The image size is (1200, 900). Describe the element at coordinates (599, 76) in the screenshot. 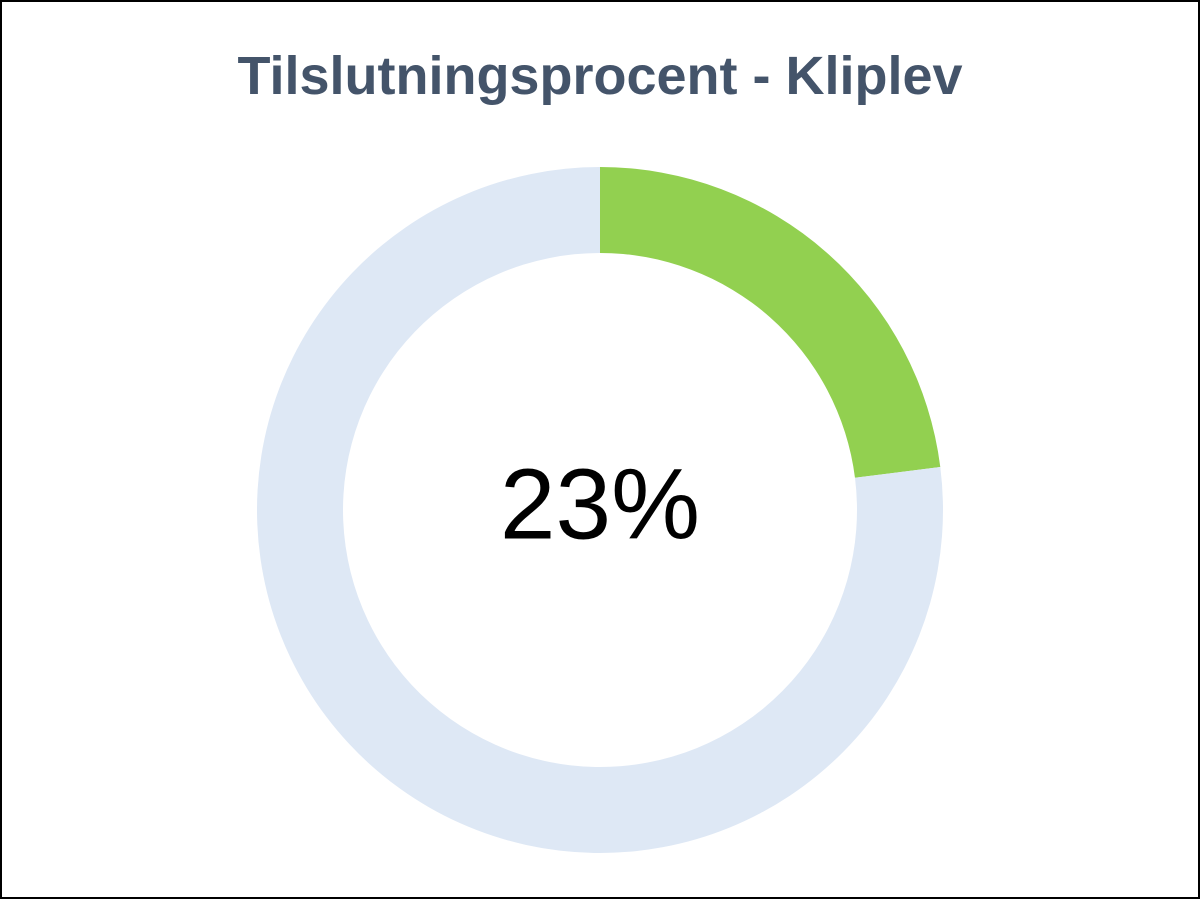

I see `chart-title: Tilslutningsprocent - Kliplev` at that location.